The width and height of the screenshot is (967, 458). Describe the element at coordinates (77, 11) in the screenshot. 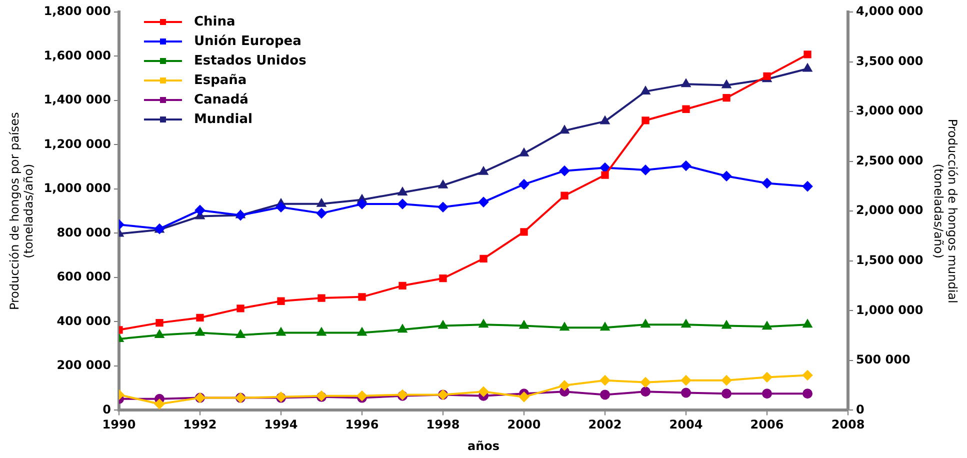

I see `y-tick-label: 1,800 000` at that location.